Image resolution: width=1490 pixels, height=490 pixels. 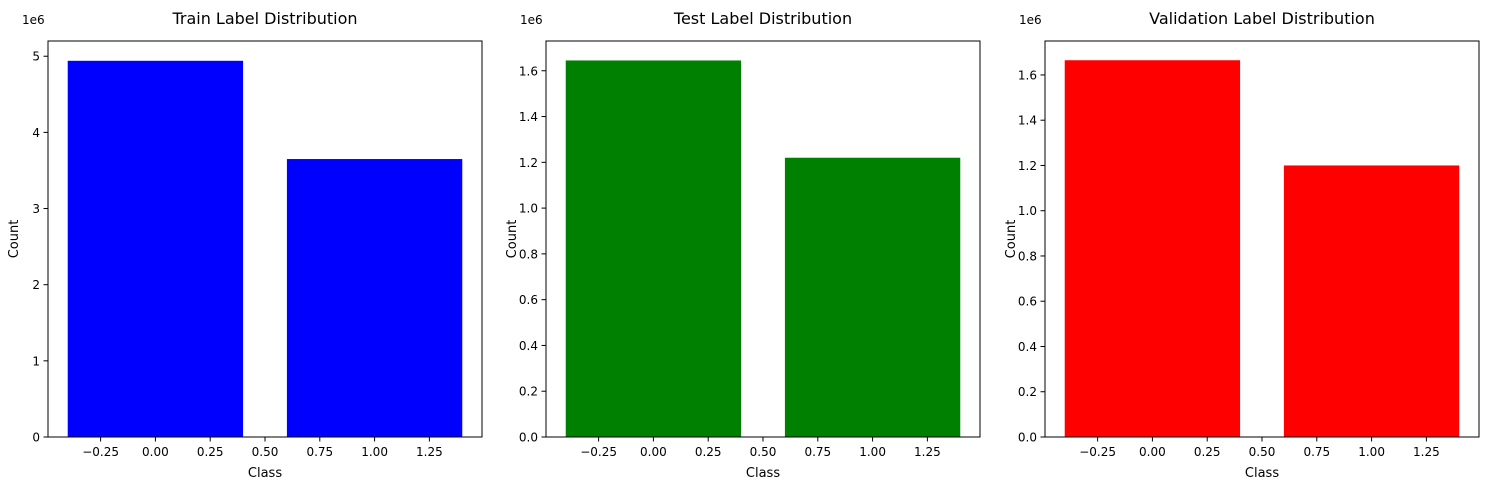 I want to click on y-tick-label: 0, so click(x=36, y=438).